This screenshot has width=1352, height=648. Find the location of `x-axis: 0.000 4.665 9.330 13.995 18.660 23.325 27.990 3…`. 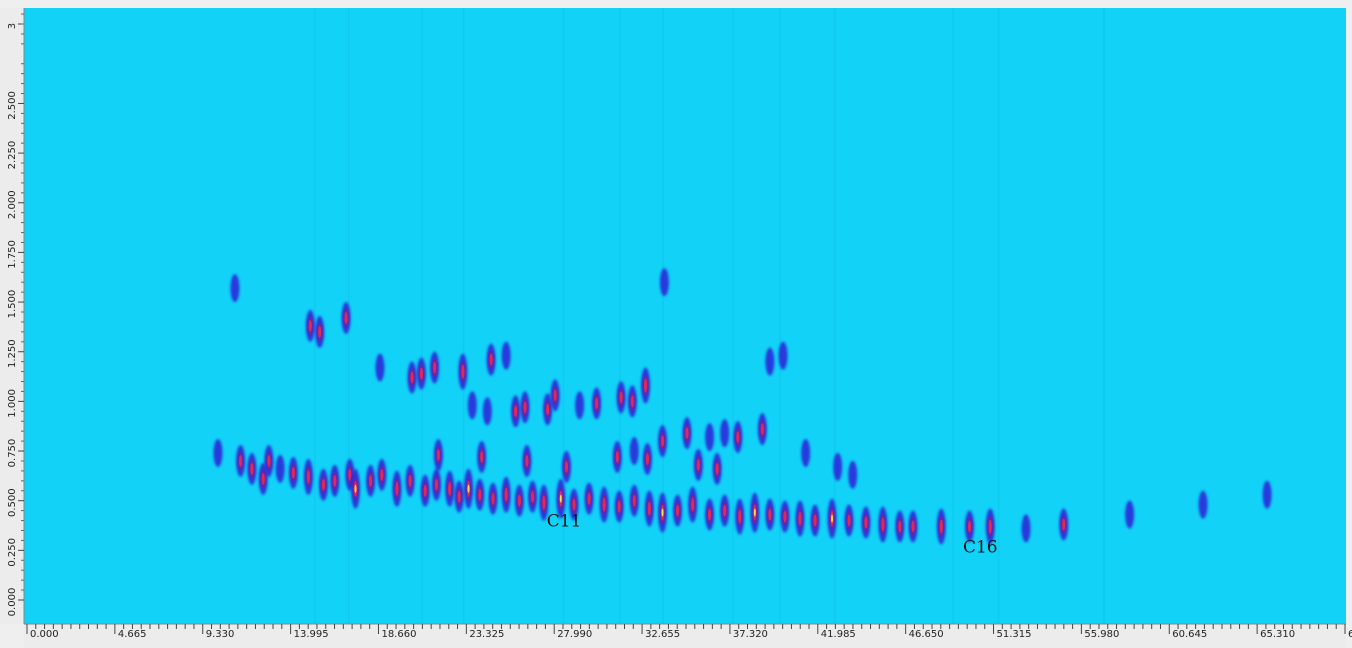

x-axis: 0.000 4.665 9.330 13.995 18.660 23.325 27.990 3… is located at coordinates (688, 635).